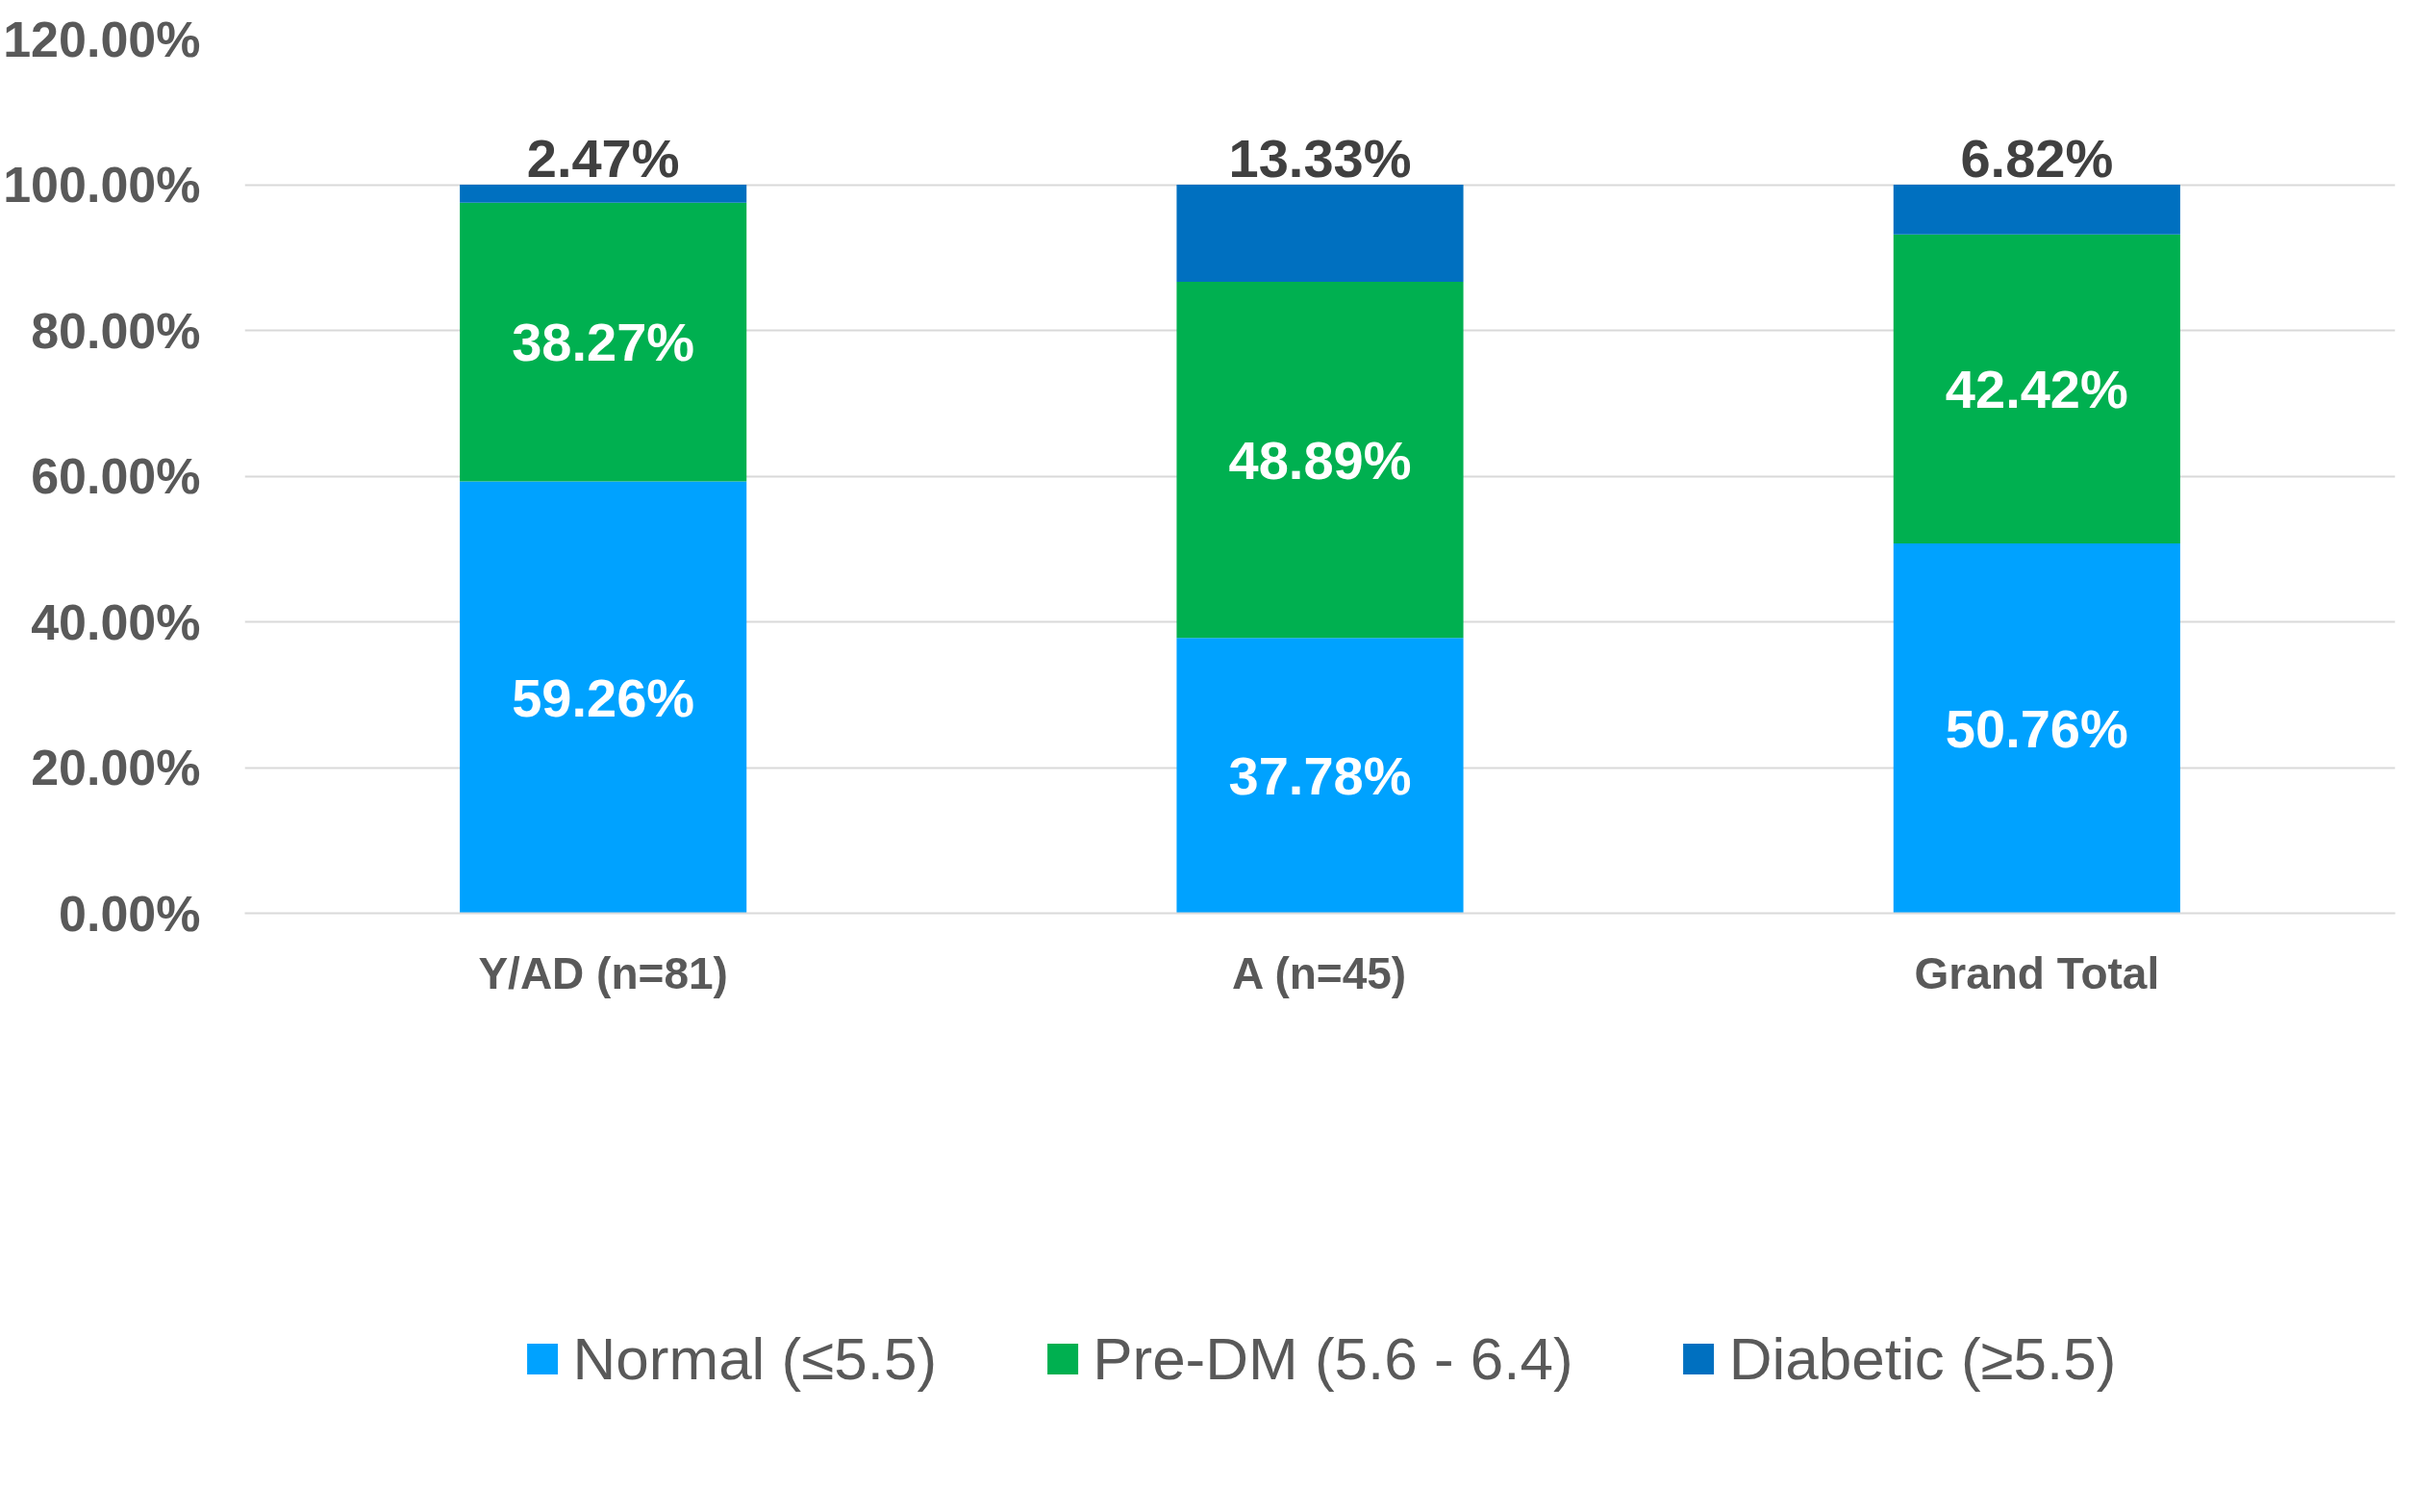  What do you see at coordinates (603, 159) in the screenshot?
I see `data-label: 2.47%` at bounding box center [603, 159].